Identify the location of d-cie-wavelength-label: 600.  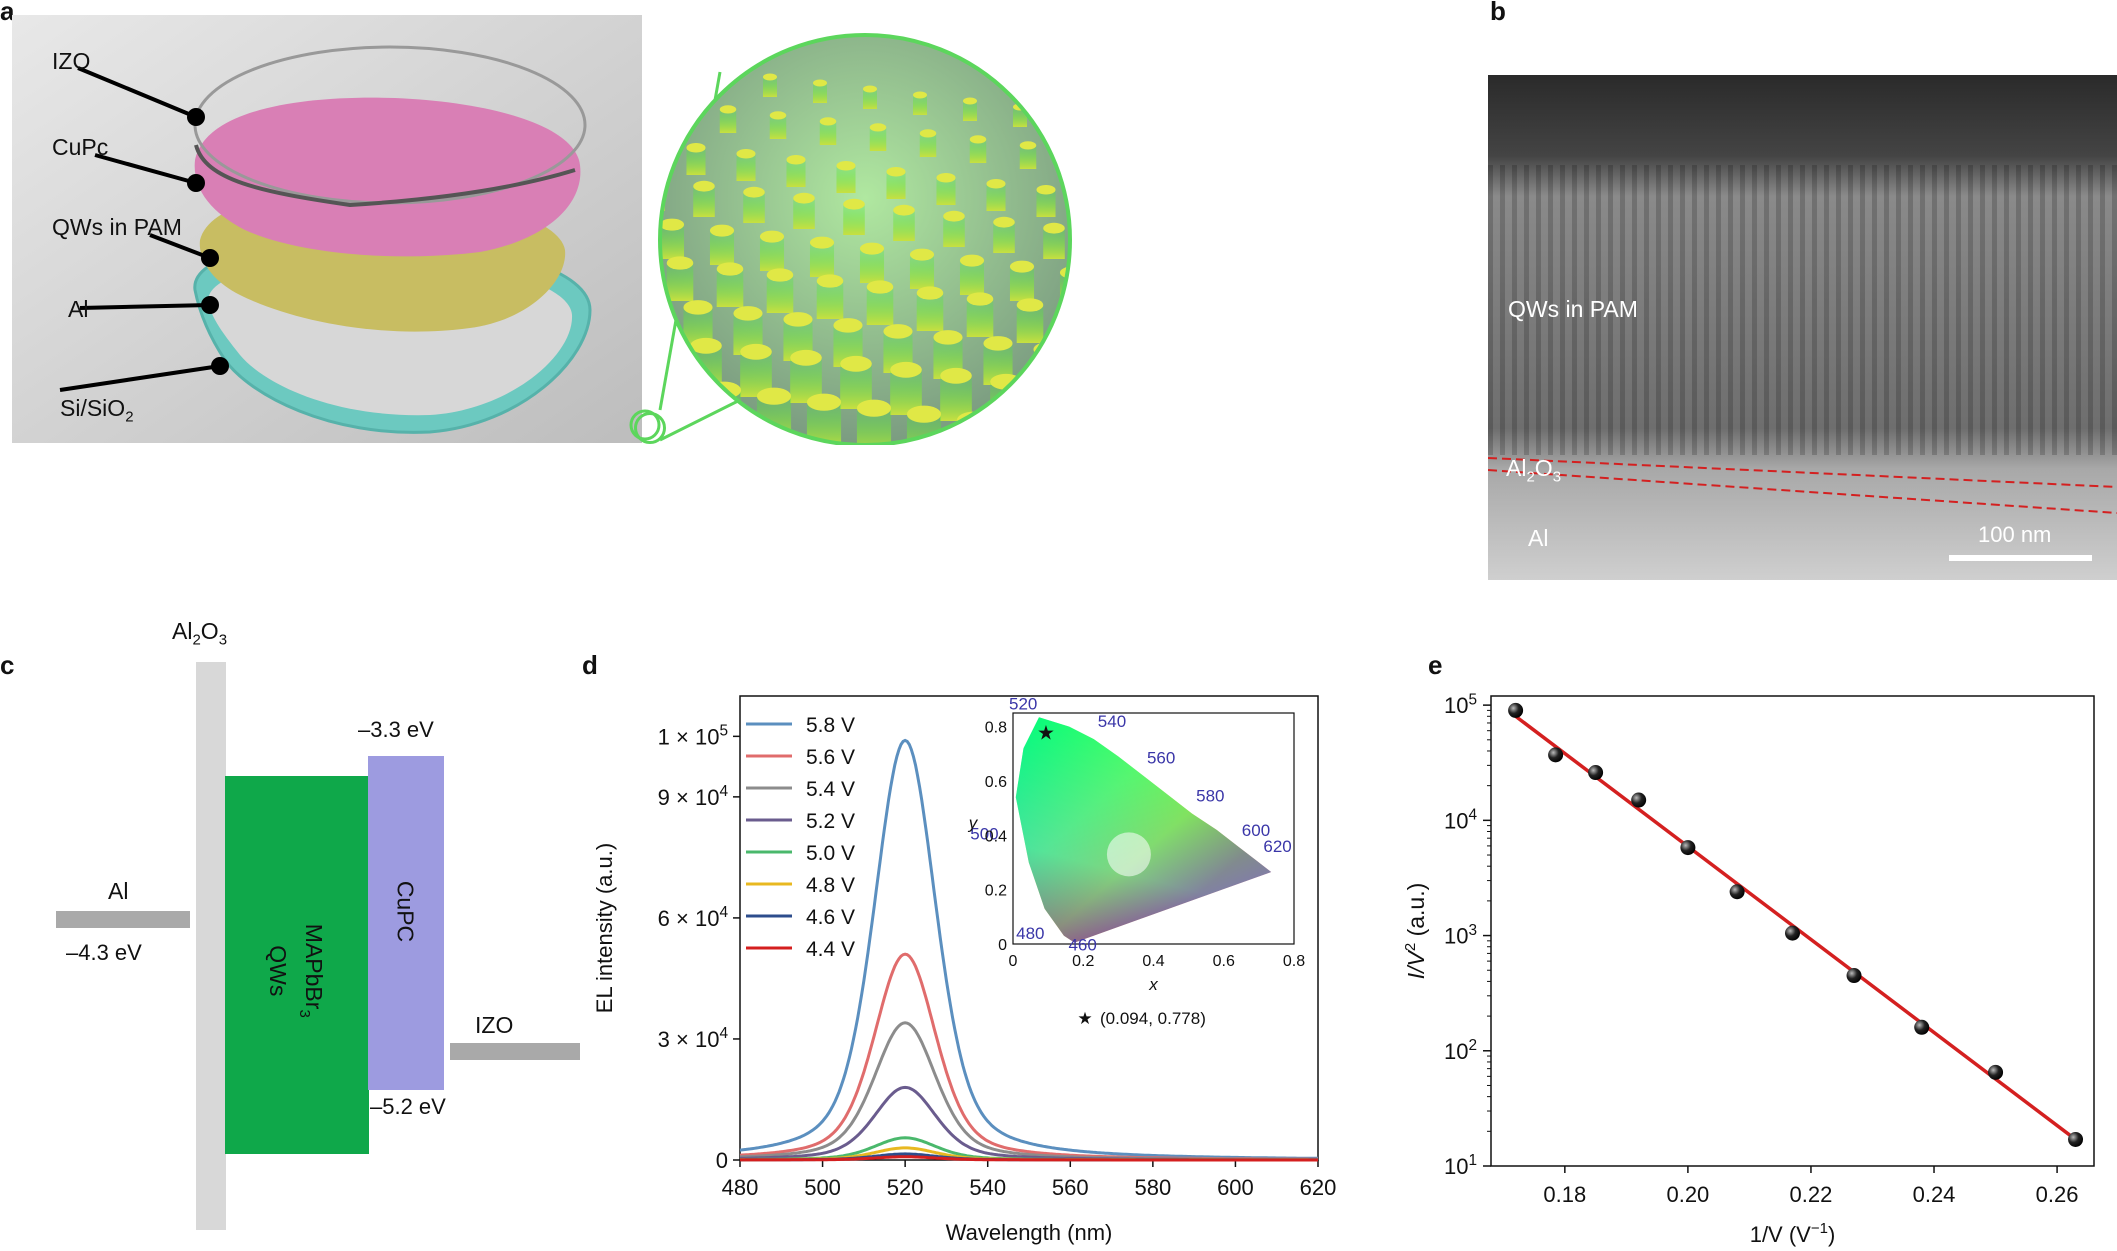
(1256, 830).